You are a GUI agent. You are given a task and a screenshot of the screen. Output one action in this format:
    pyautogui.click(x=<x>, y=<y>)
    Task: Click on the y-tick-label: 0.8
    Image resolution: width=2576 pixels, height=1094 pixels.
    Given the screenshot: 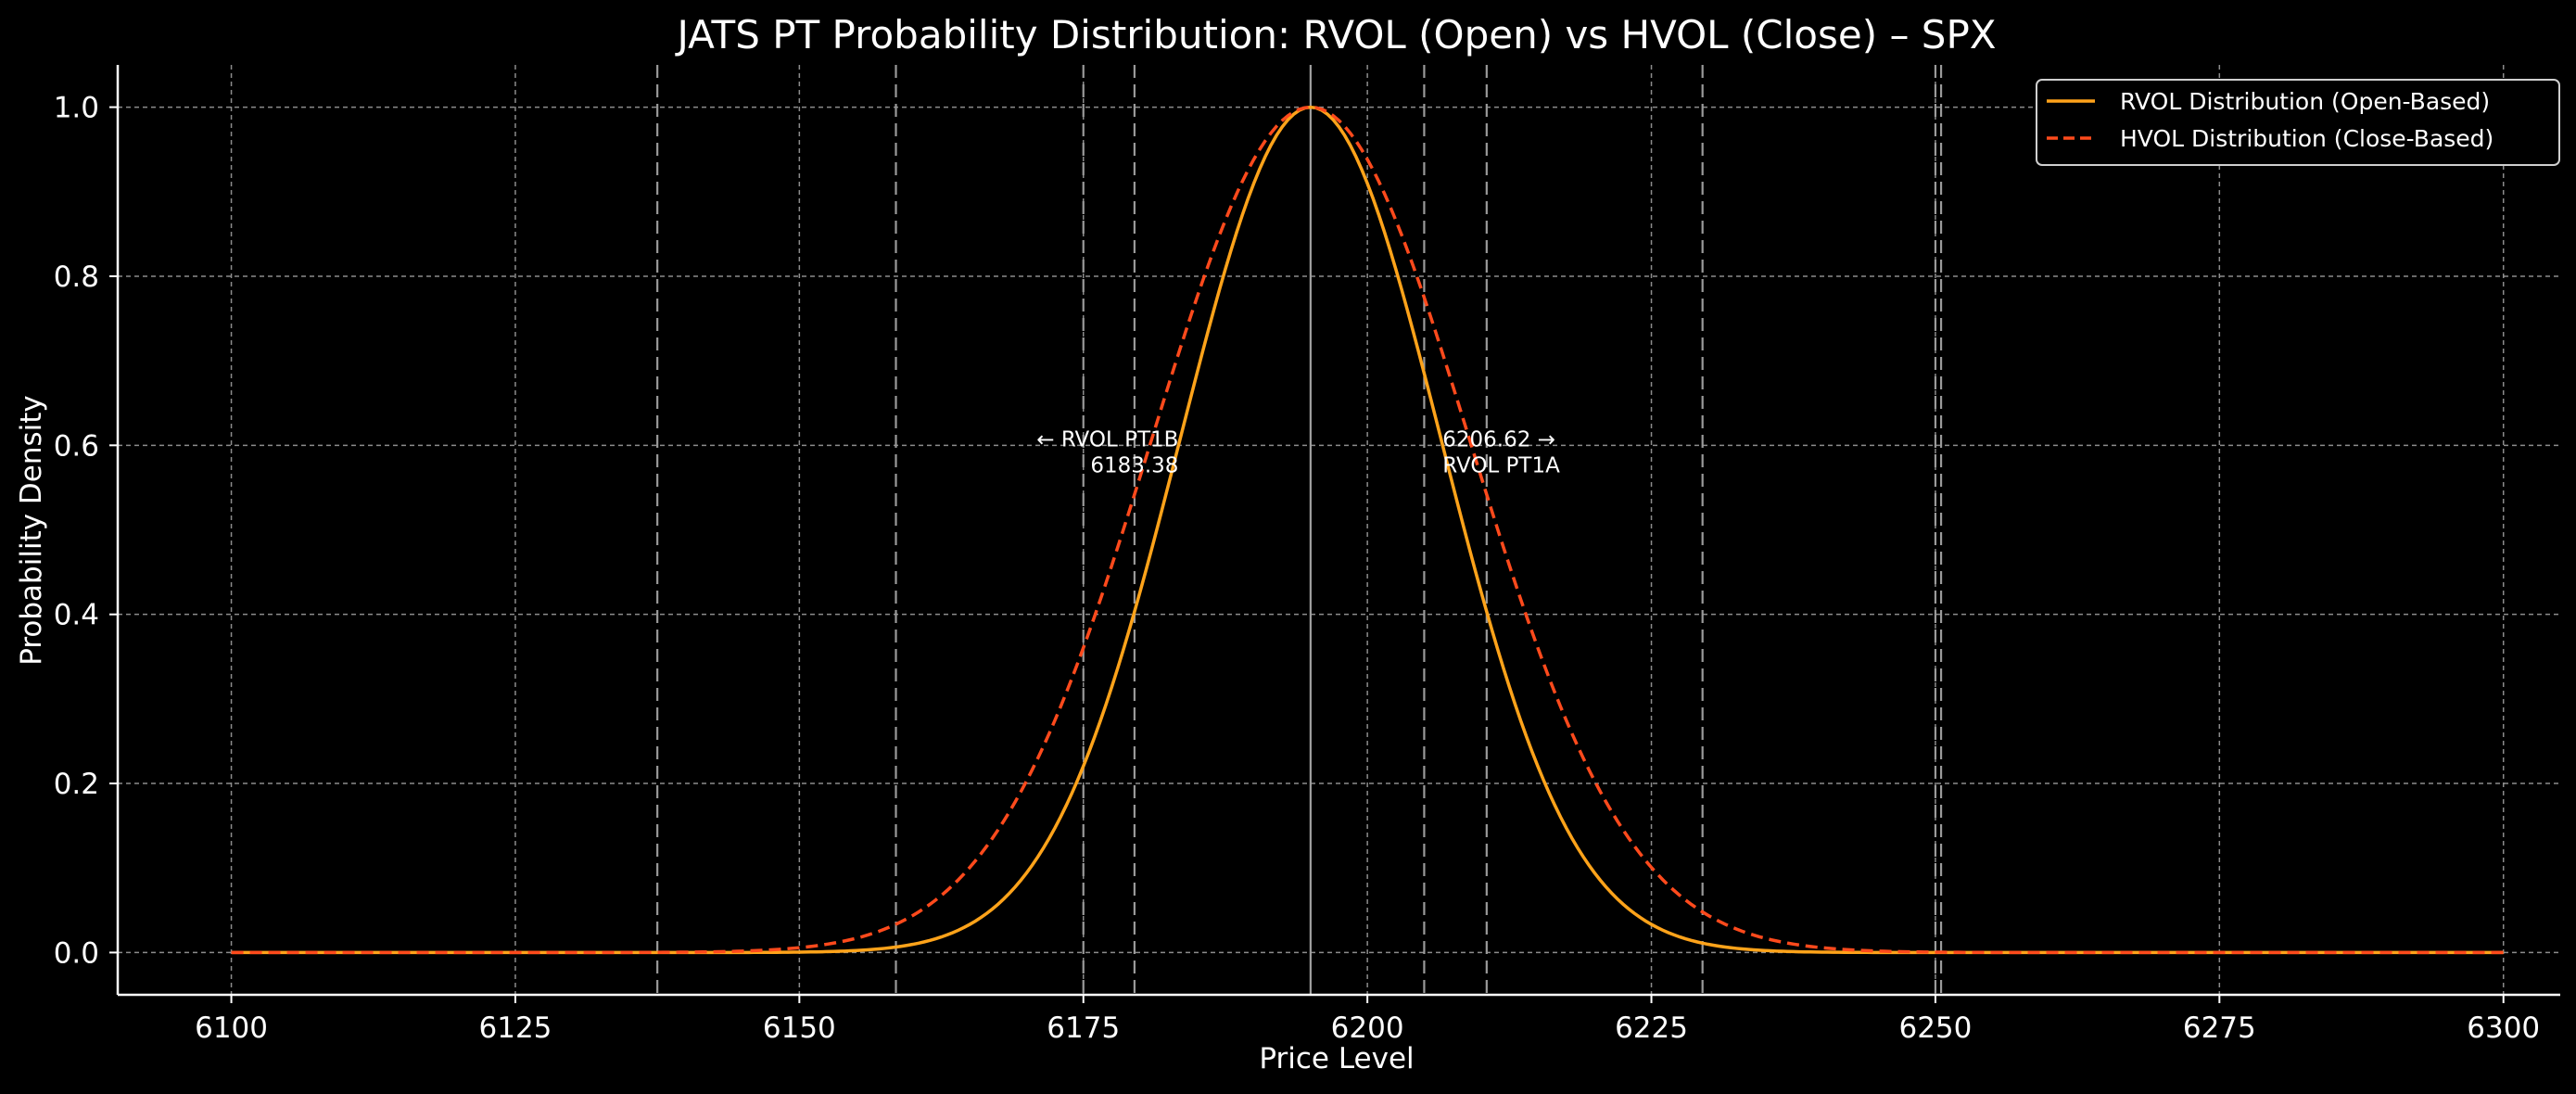 What is the action you would take?
    pyautogui.click(x=77, y=277)
    